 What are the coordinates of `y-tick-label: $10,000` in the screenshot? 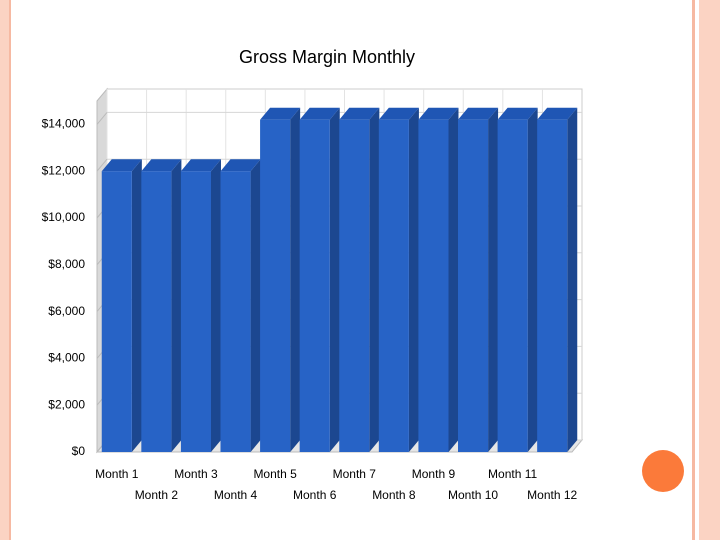 It's located at (64, 217).